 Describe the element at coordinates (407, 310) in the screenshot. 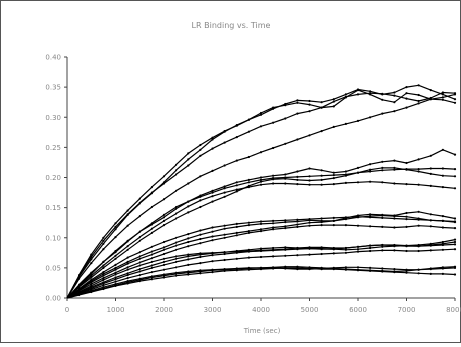

I see `x-tick-label: 7000` at that location.